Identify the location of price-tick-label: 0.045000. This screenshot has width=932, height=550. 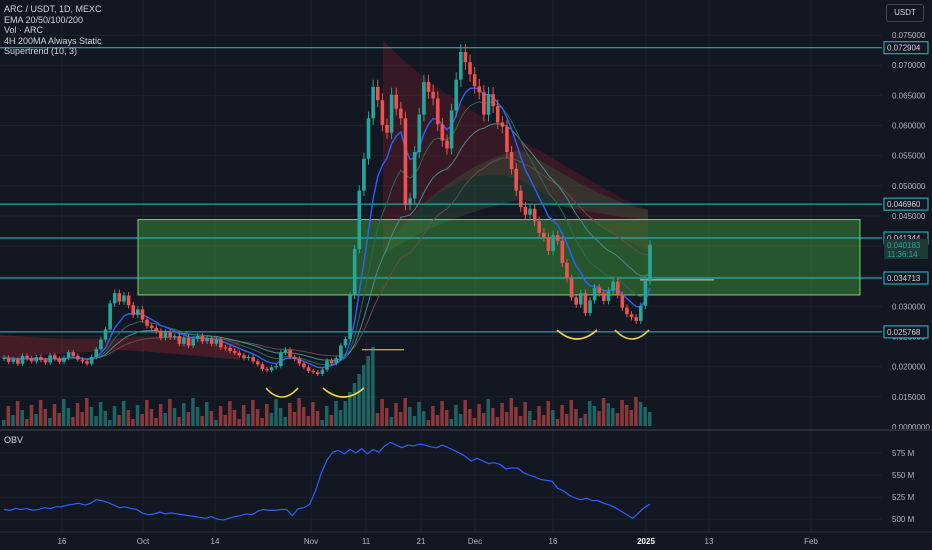
(909, 216).